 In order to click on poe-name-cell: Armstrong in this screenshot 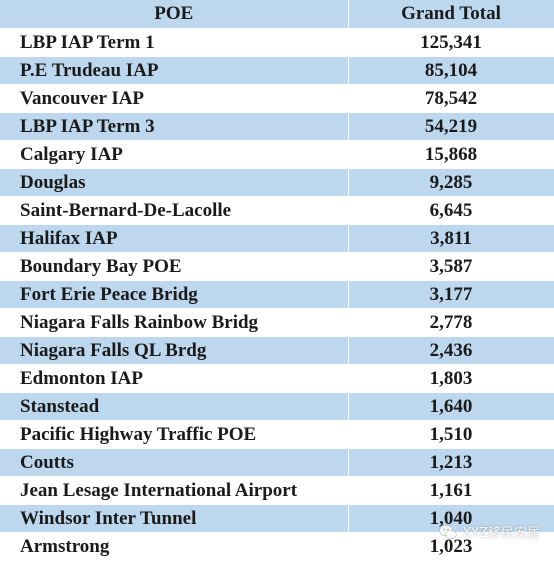, I will do `click(174, 546)`.